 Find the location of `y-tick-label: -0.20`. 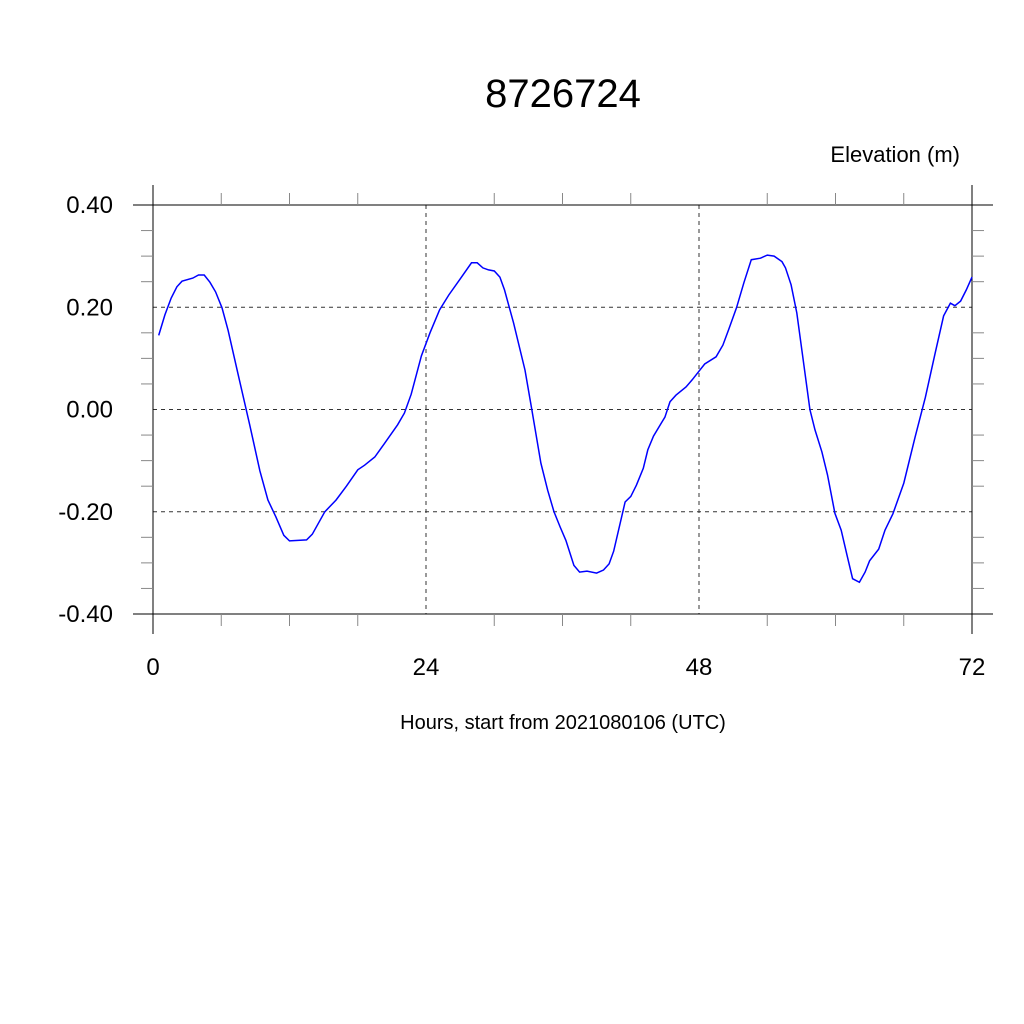

y-tick-label: -0.20 is located at coordinates (85, 512).